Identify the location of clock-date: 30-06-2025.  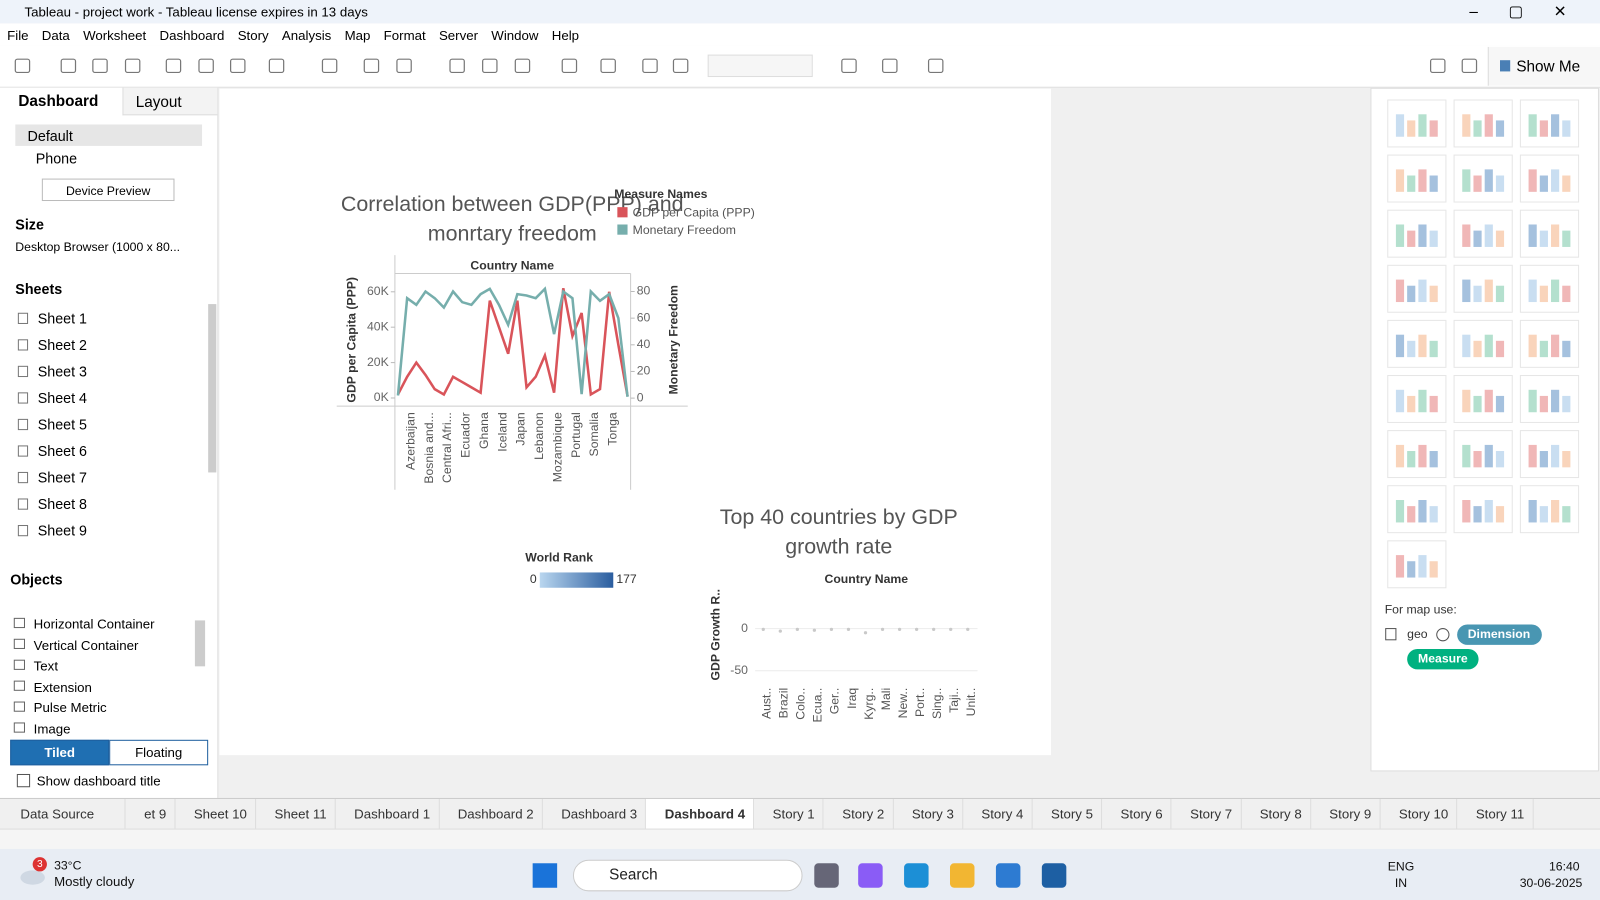
(1551, 883).